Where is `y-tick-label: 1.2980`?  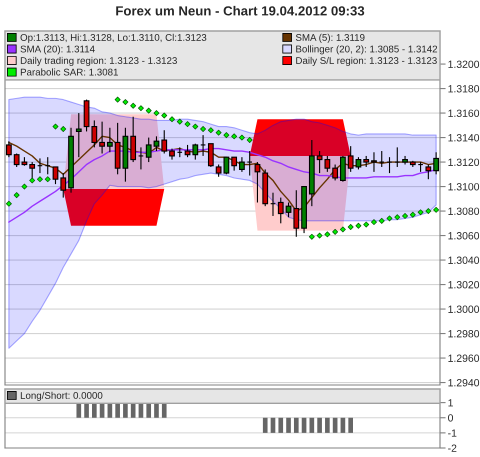
y-tick-label: 1.2980 is located at coordinates (464, 334).